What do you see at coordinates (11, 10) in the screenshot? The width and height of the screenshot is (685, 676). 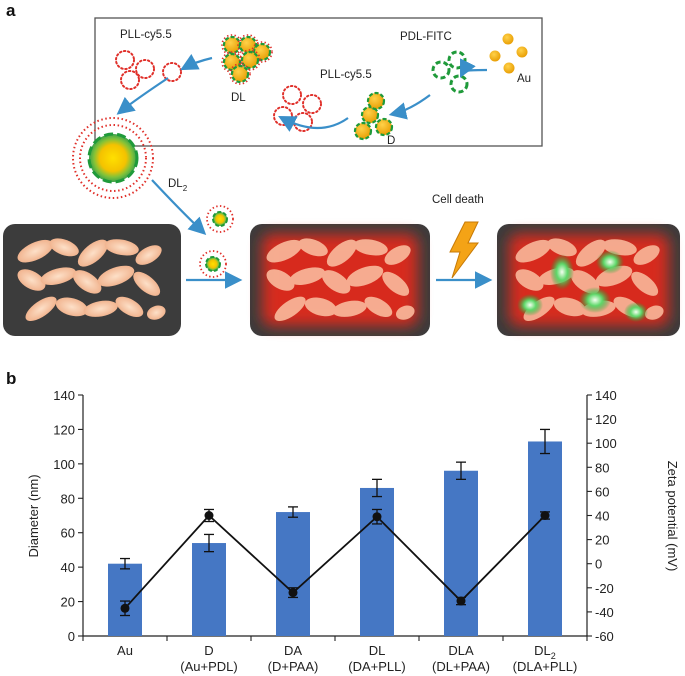 I see `panel-a-label: a` at bounding box center [11, 10].